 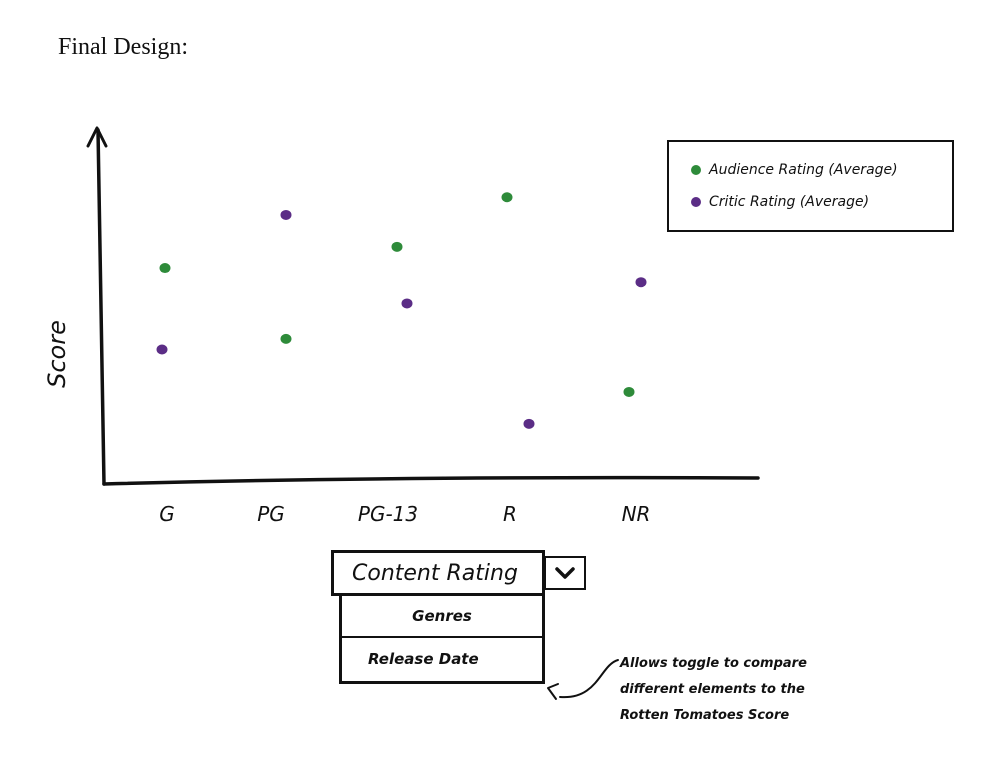 What do you see at coordinates (510, 514) in the screenshot?
I see `x-tick-r: R` at bounding box center [510, 514].